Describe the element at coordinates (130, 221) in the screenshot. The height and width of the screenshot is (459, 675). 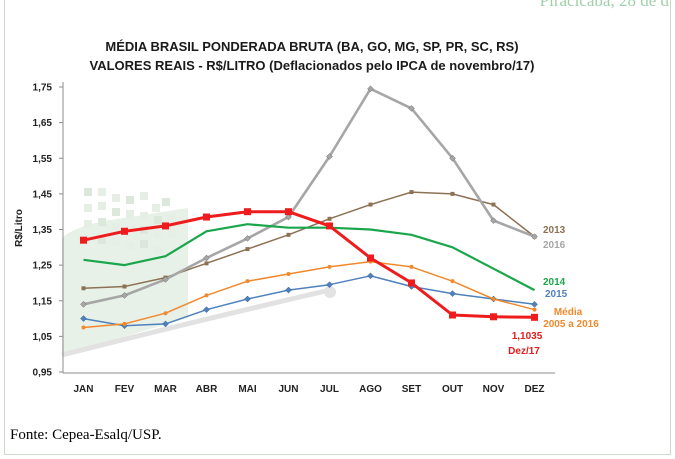
I see `decoration-tiles` at that location.